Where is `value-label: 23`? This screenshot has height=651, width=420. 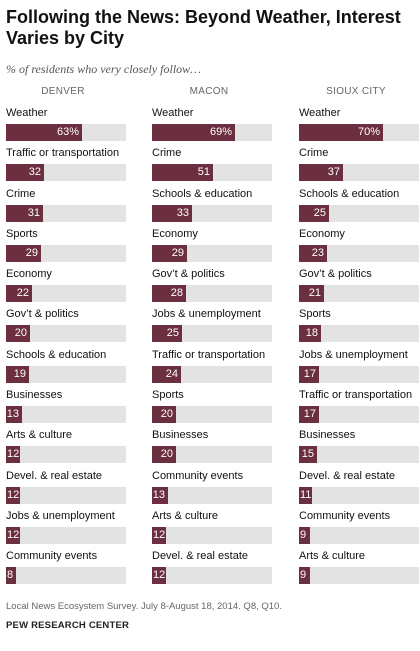 value-label: 23 is located at coordinates (317, 252).